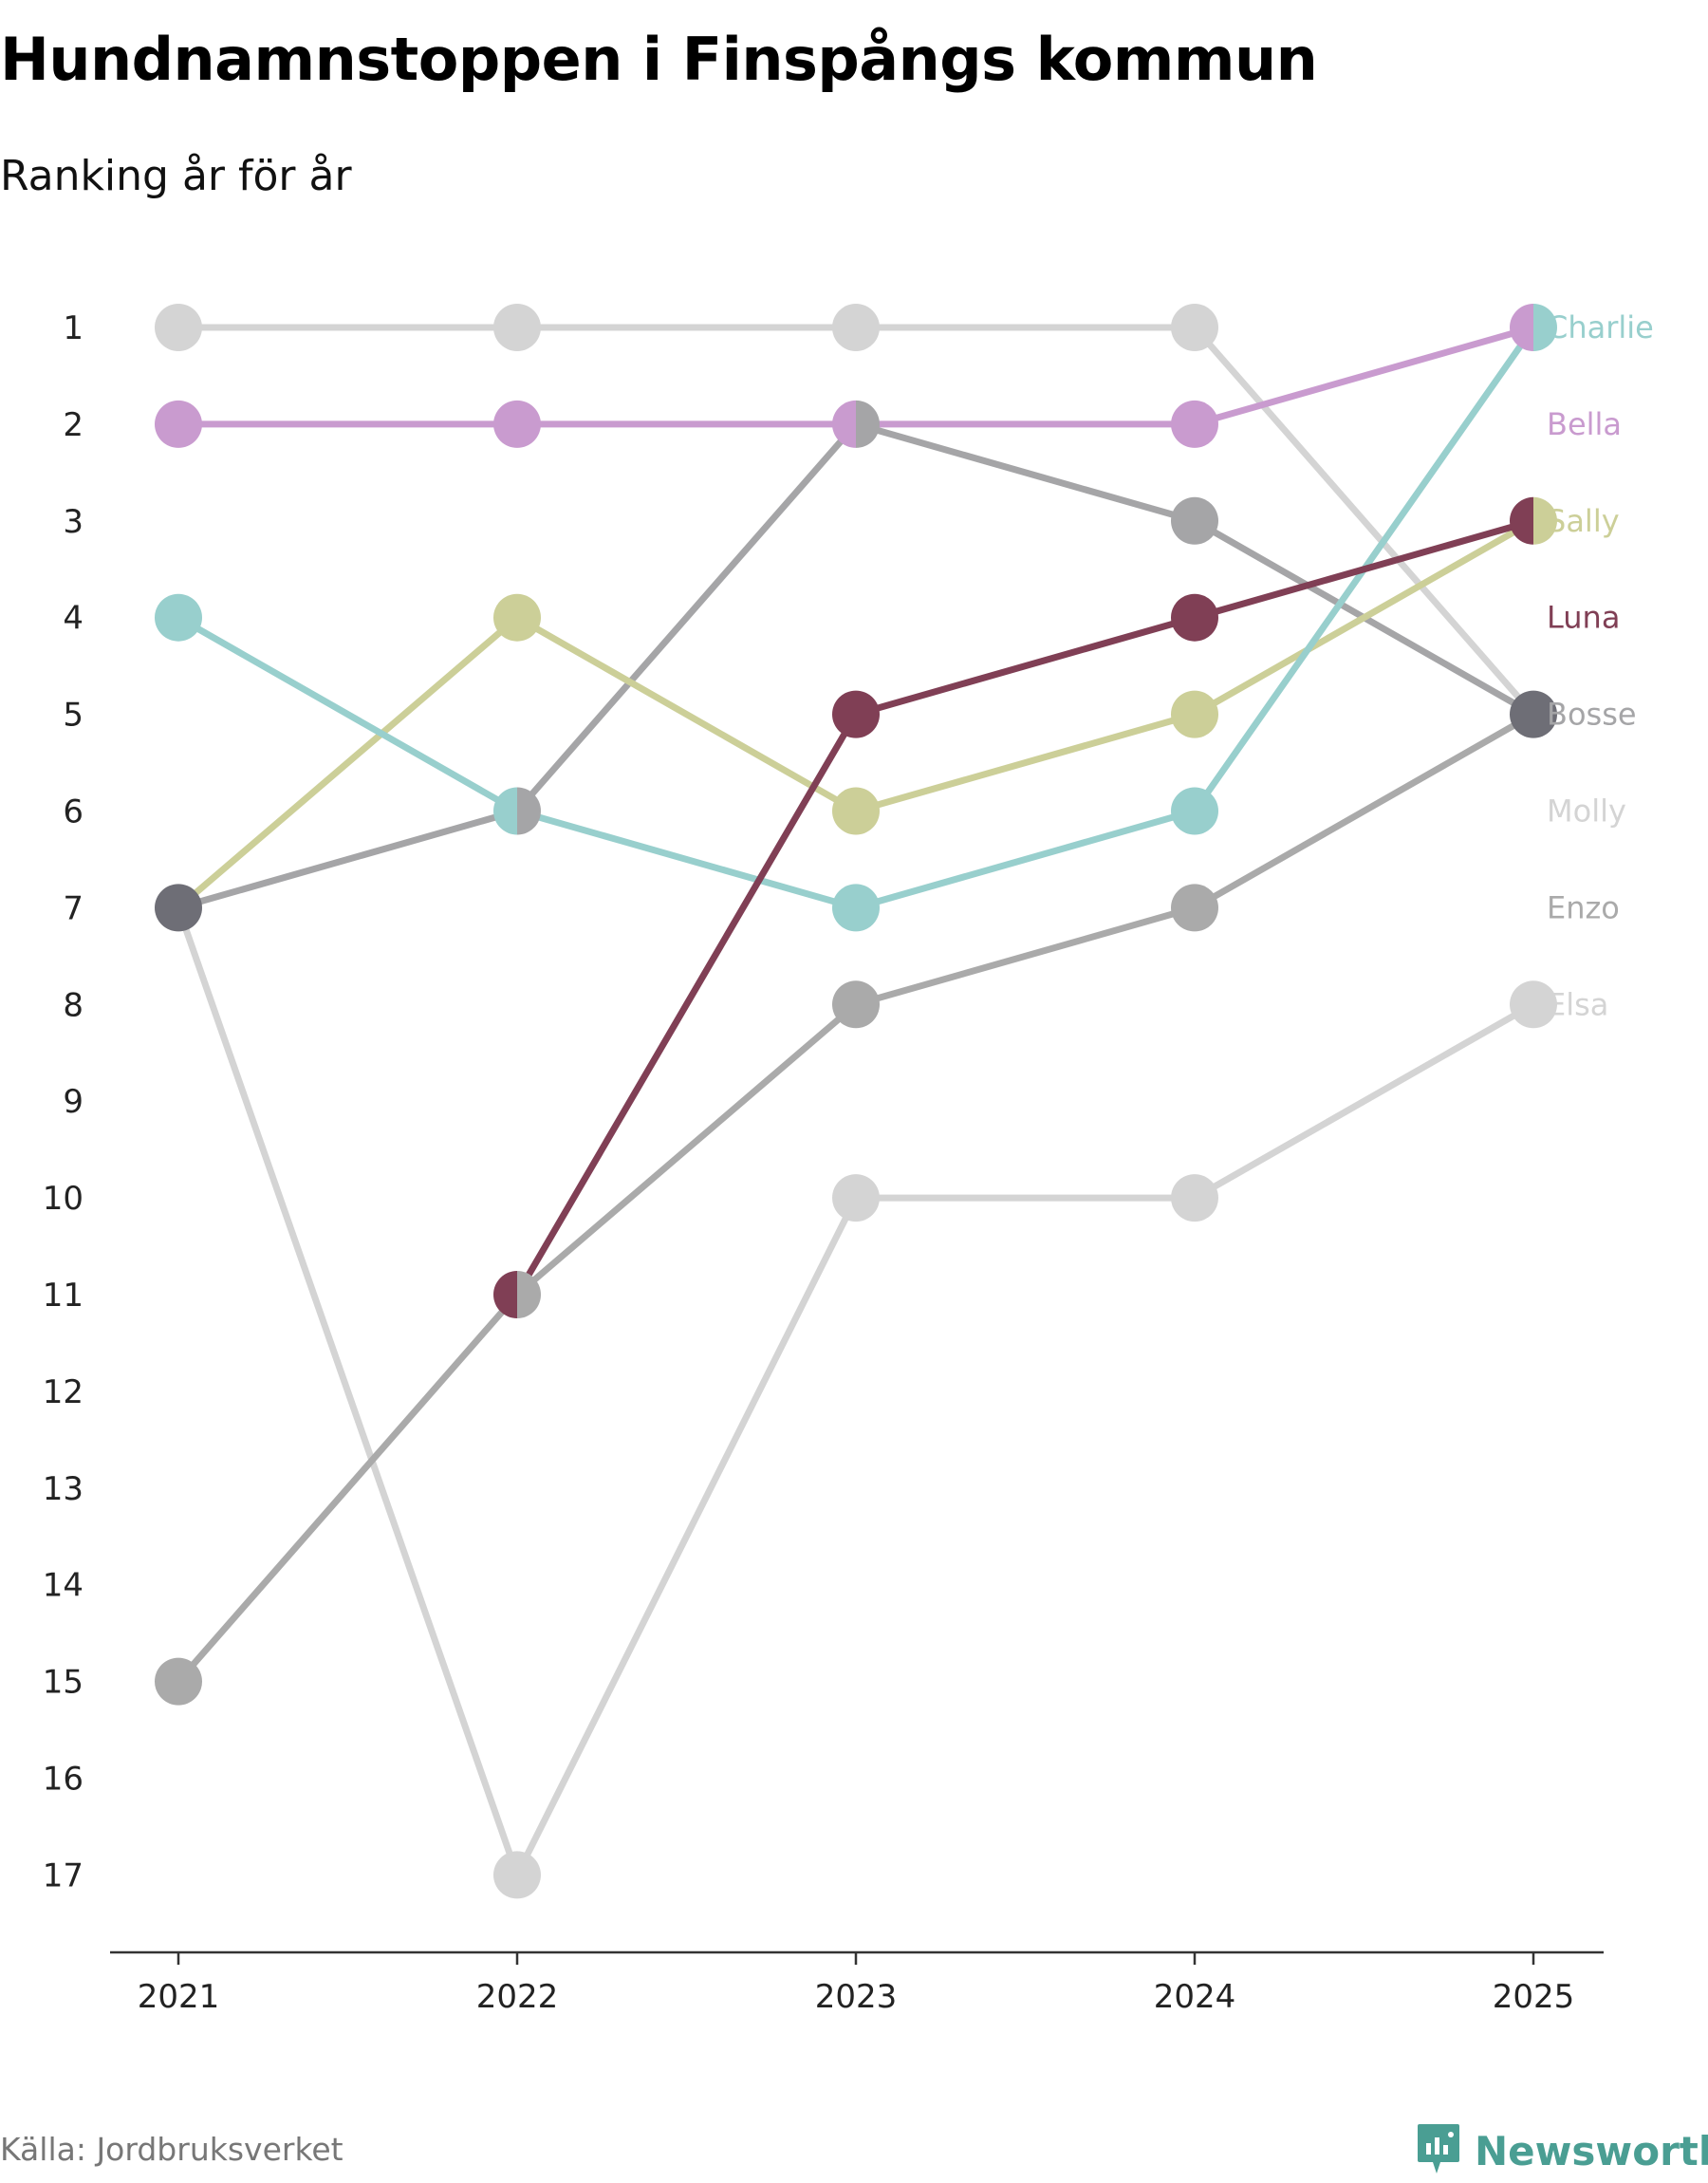  What do you see at coordinates (1545, 327) in the screenshot?
I see `point-charlie-bella-2025-right` at bounding box center [1545, 327].